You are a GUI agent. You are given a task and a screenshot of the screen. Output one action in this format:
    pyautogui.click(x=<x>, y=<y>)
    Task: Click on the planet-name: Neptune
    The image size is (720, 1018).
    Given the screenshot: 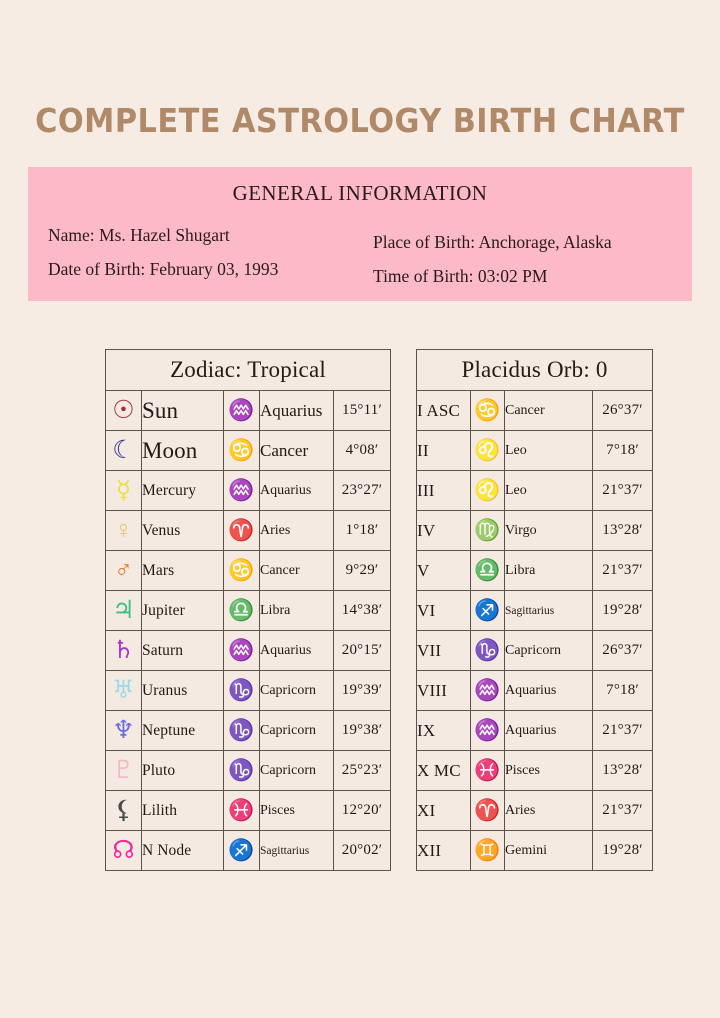 What is the action you would take?
    pyautogui.click(x=182, y=730)
    